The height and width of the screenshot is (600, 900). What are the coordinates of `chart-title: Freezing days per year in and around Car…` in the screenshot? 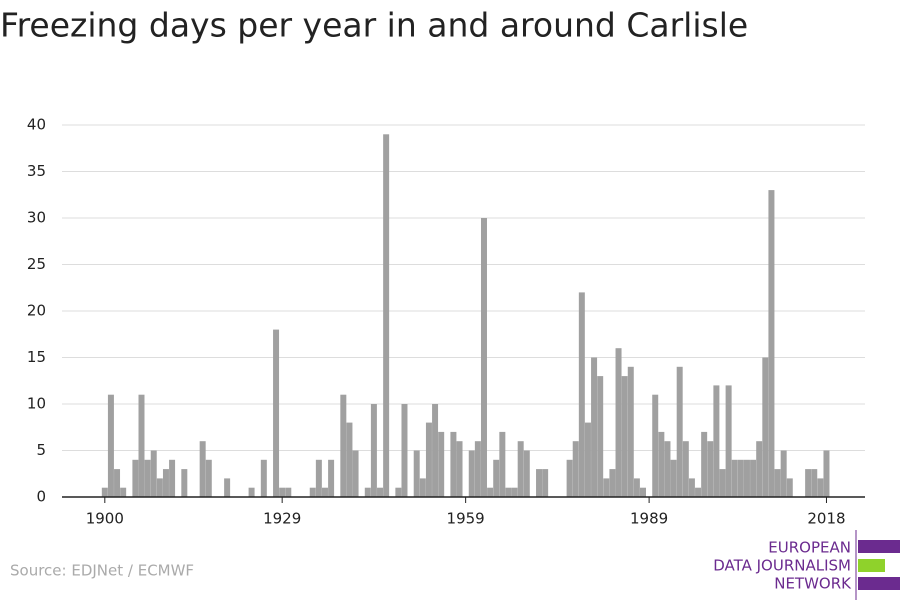 It's located at (374, 25).